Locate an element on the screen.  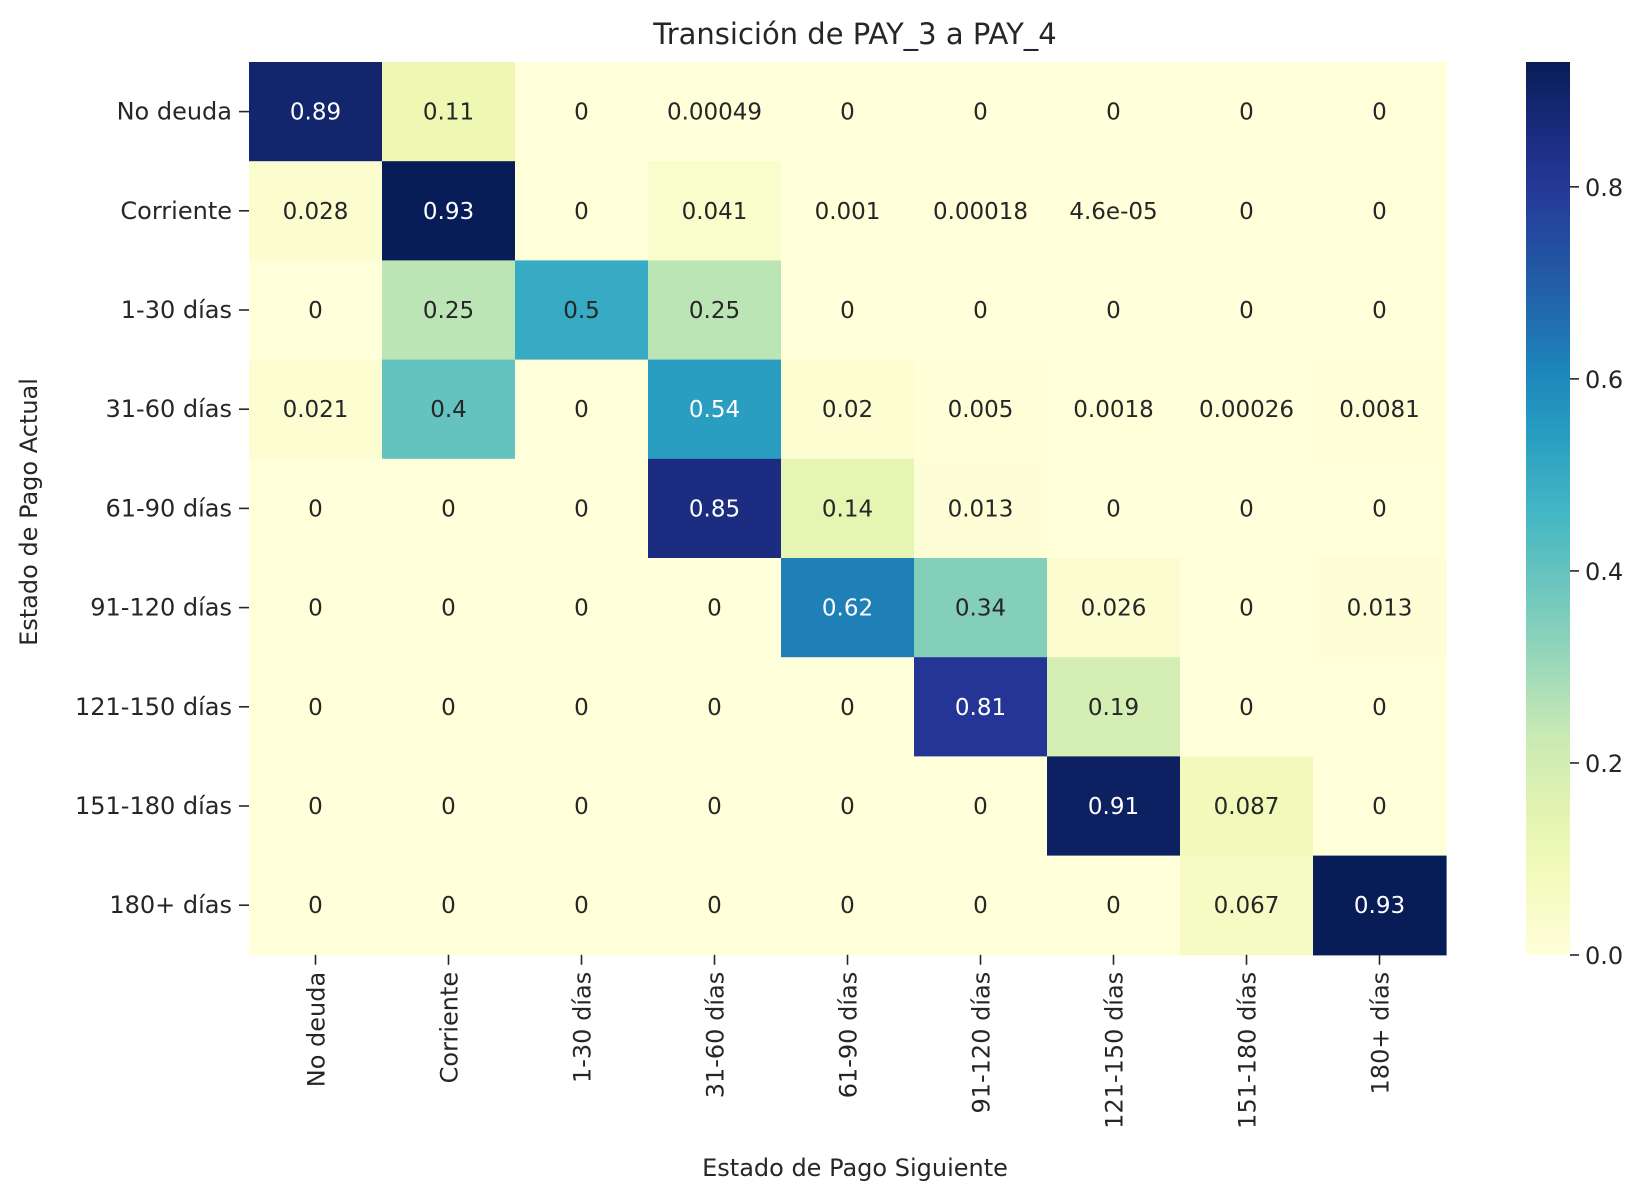
y-tick-label: 121-150 días is located at coordinates (153, 707).